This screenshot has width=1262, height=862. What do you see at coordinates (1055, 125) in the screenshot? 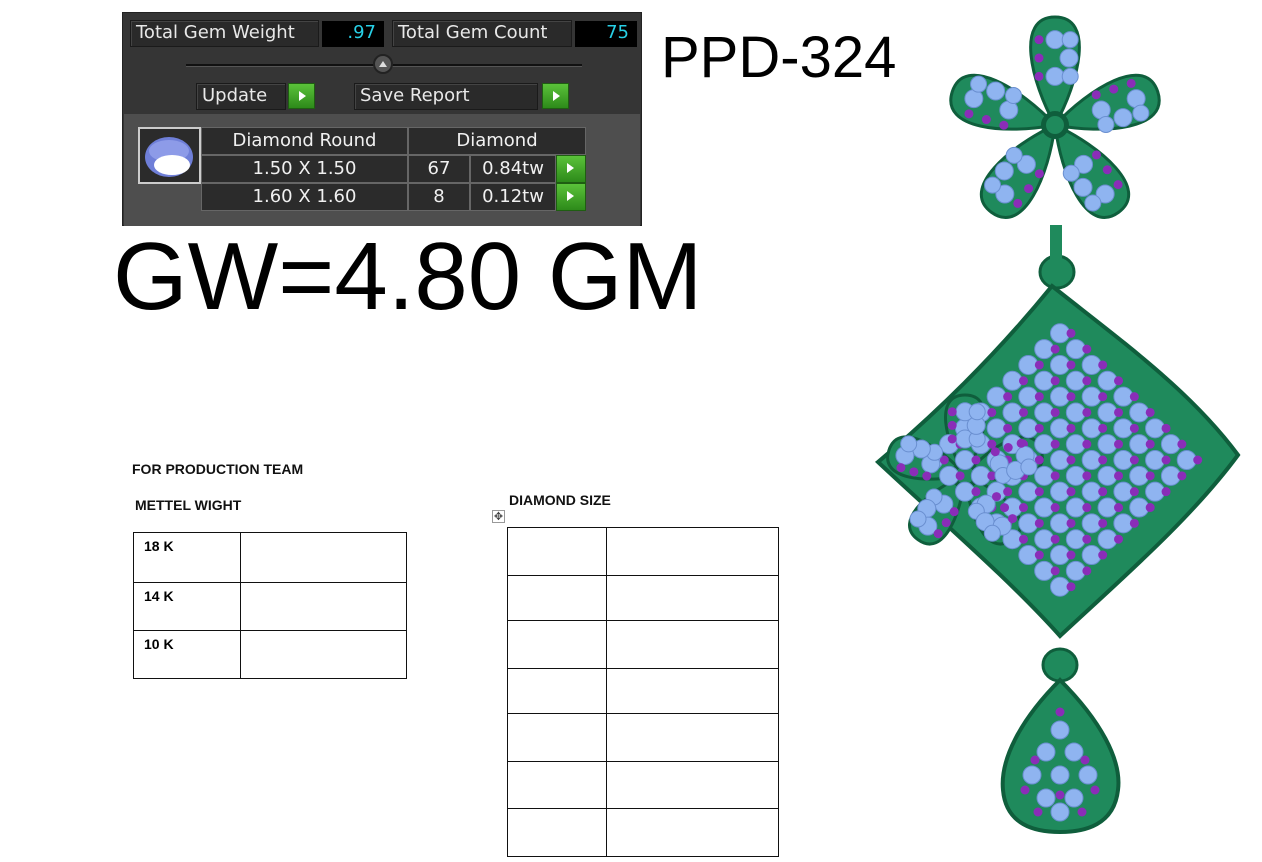
I see `flower-center-inner` at bounding box center [1055, 125].